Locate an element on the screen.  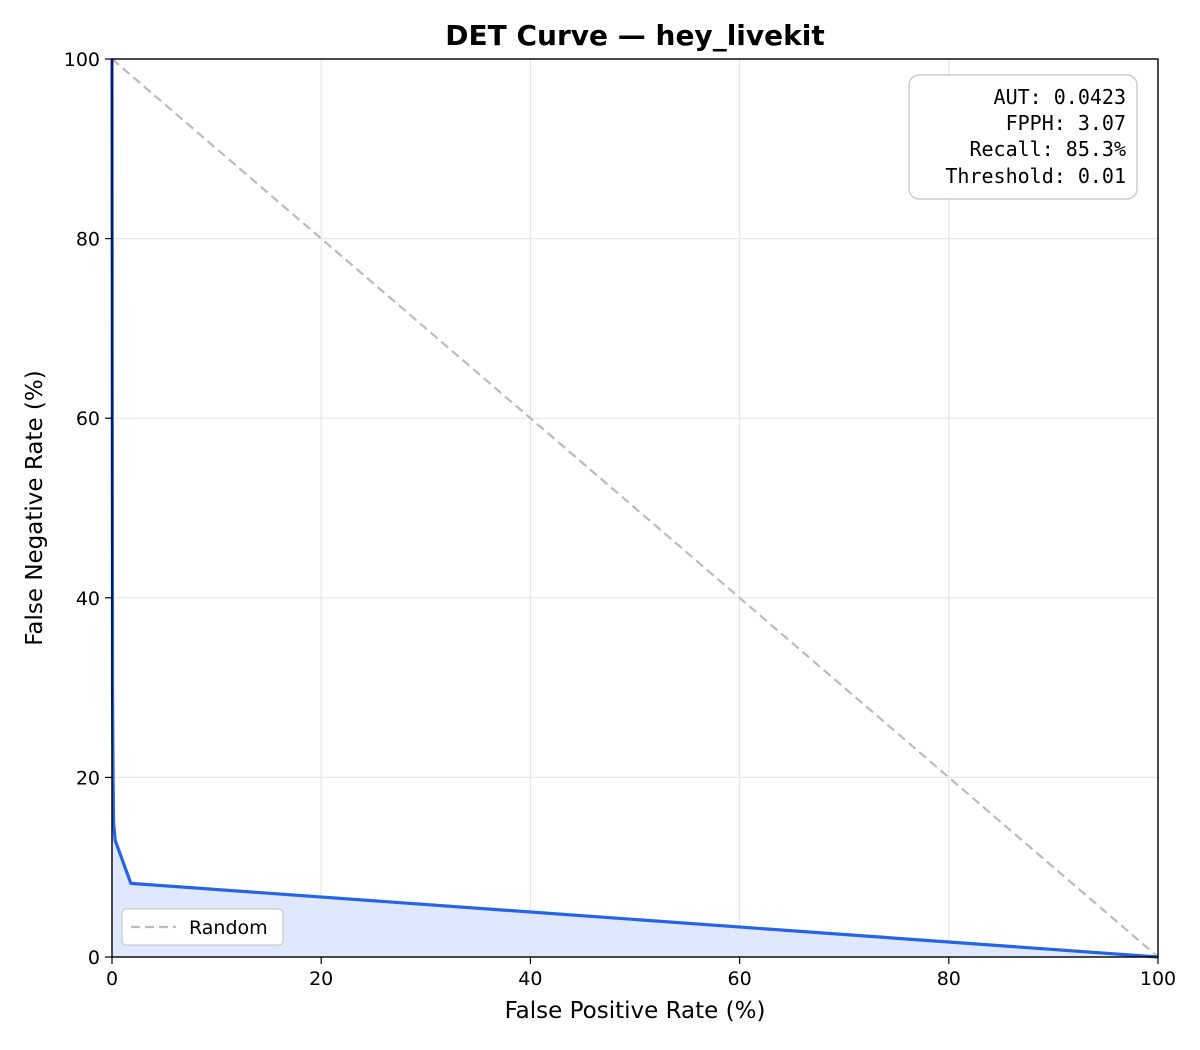
chart-title: DET Curve — hey_livekit is located at coordinates (634, 35).